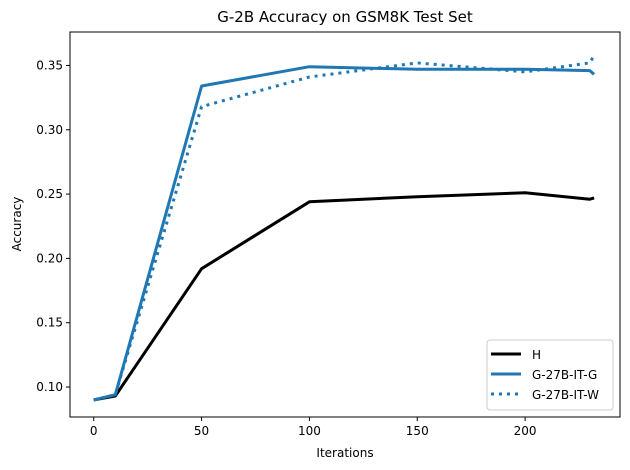 The image size is (630, 470). Describe the element at coordinates (565, 395) in the screenshot. I see `legend-label: G-27B-IT-W` at that location.